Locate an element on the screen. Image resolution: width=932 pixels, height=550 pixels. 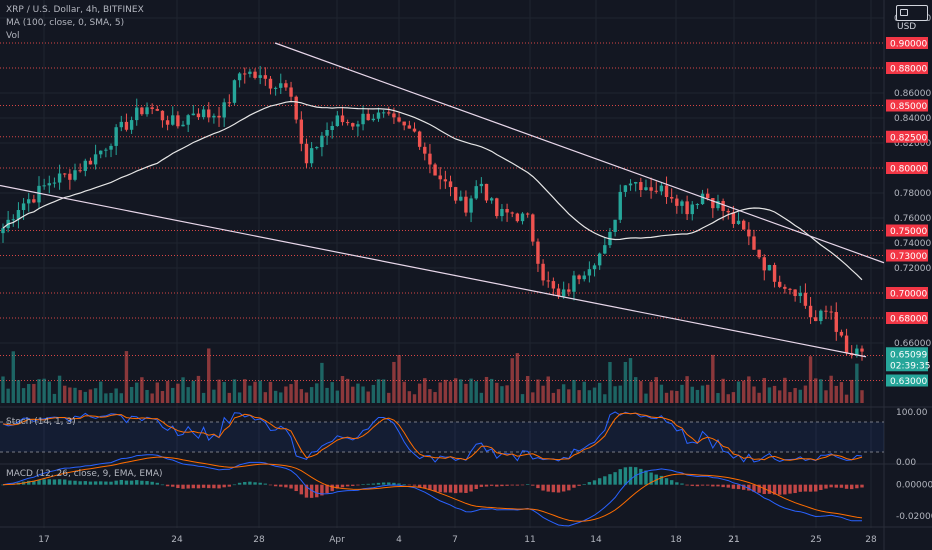
stoch-d-line is located at coordinates (432, 436).